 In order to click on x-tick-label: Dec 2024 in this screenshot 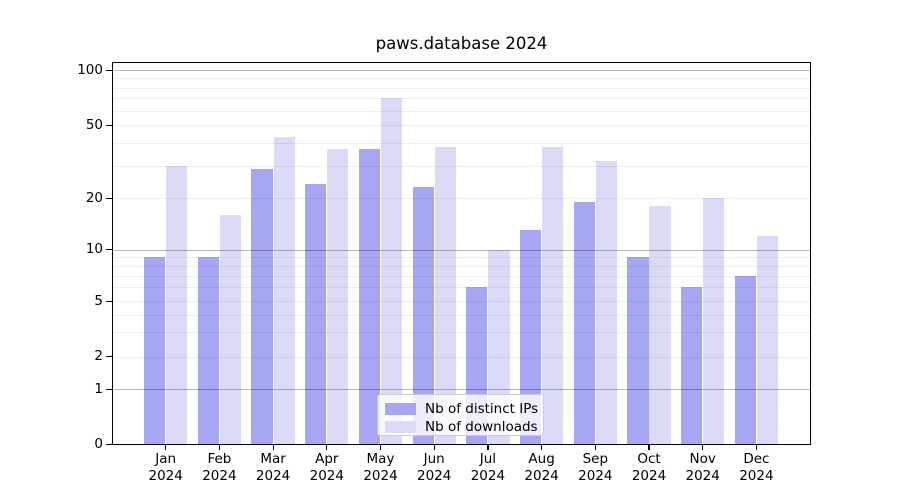, I will do `click(756, 467)`.